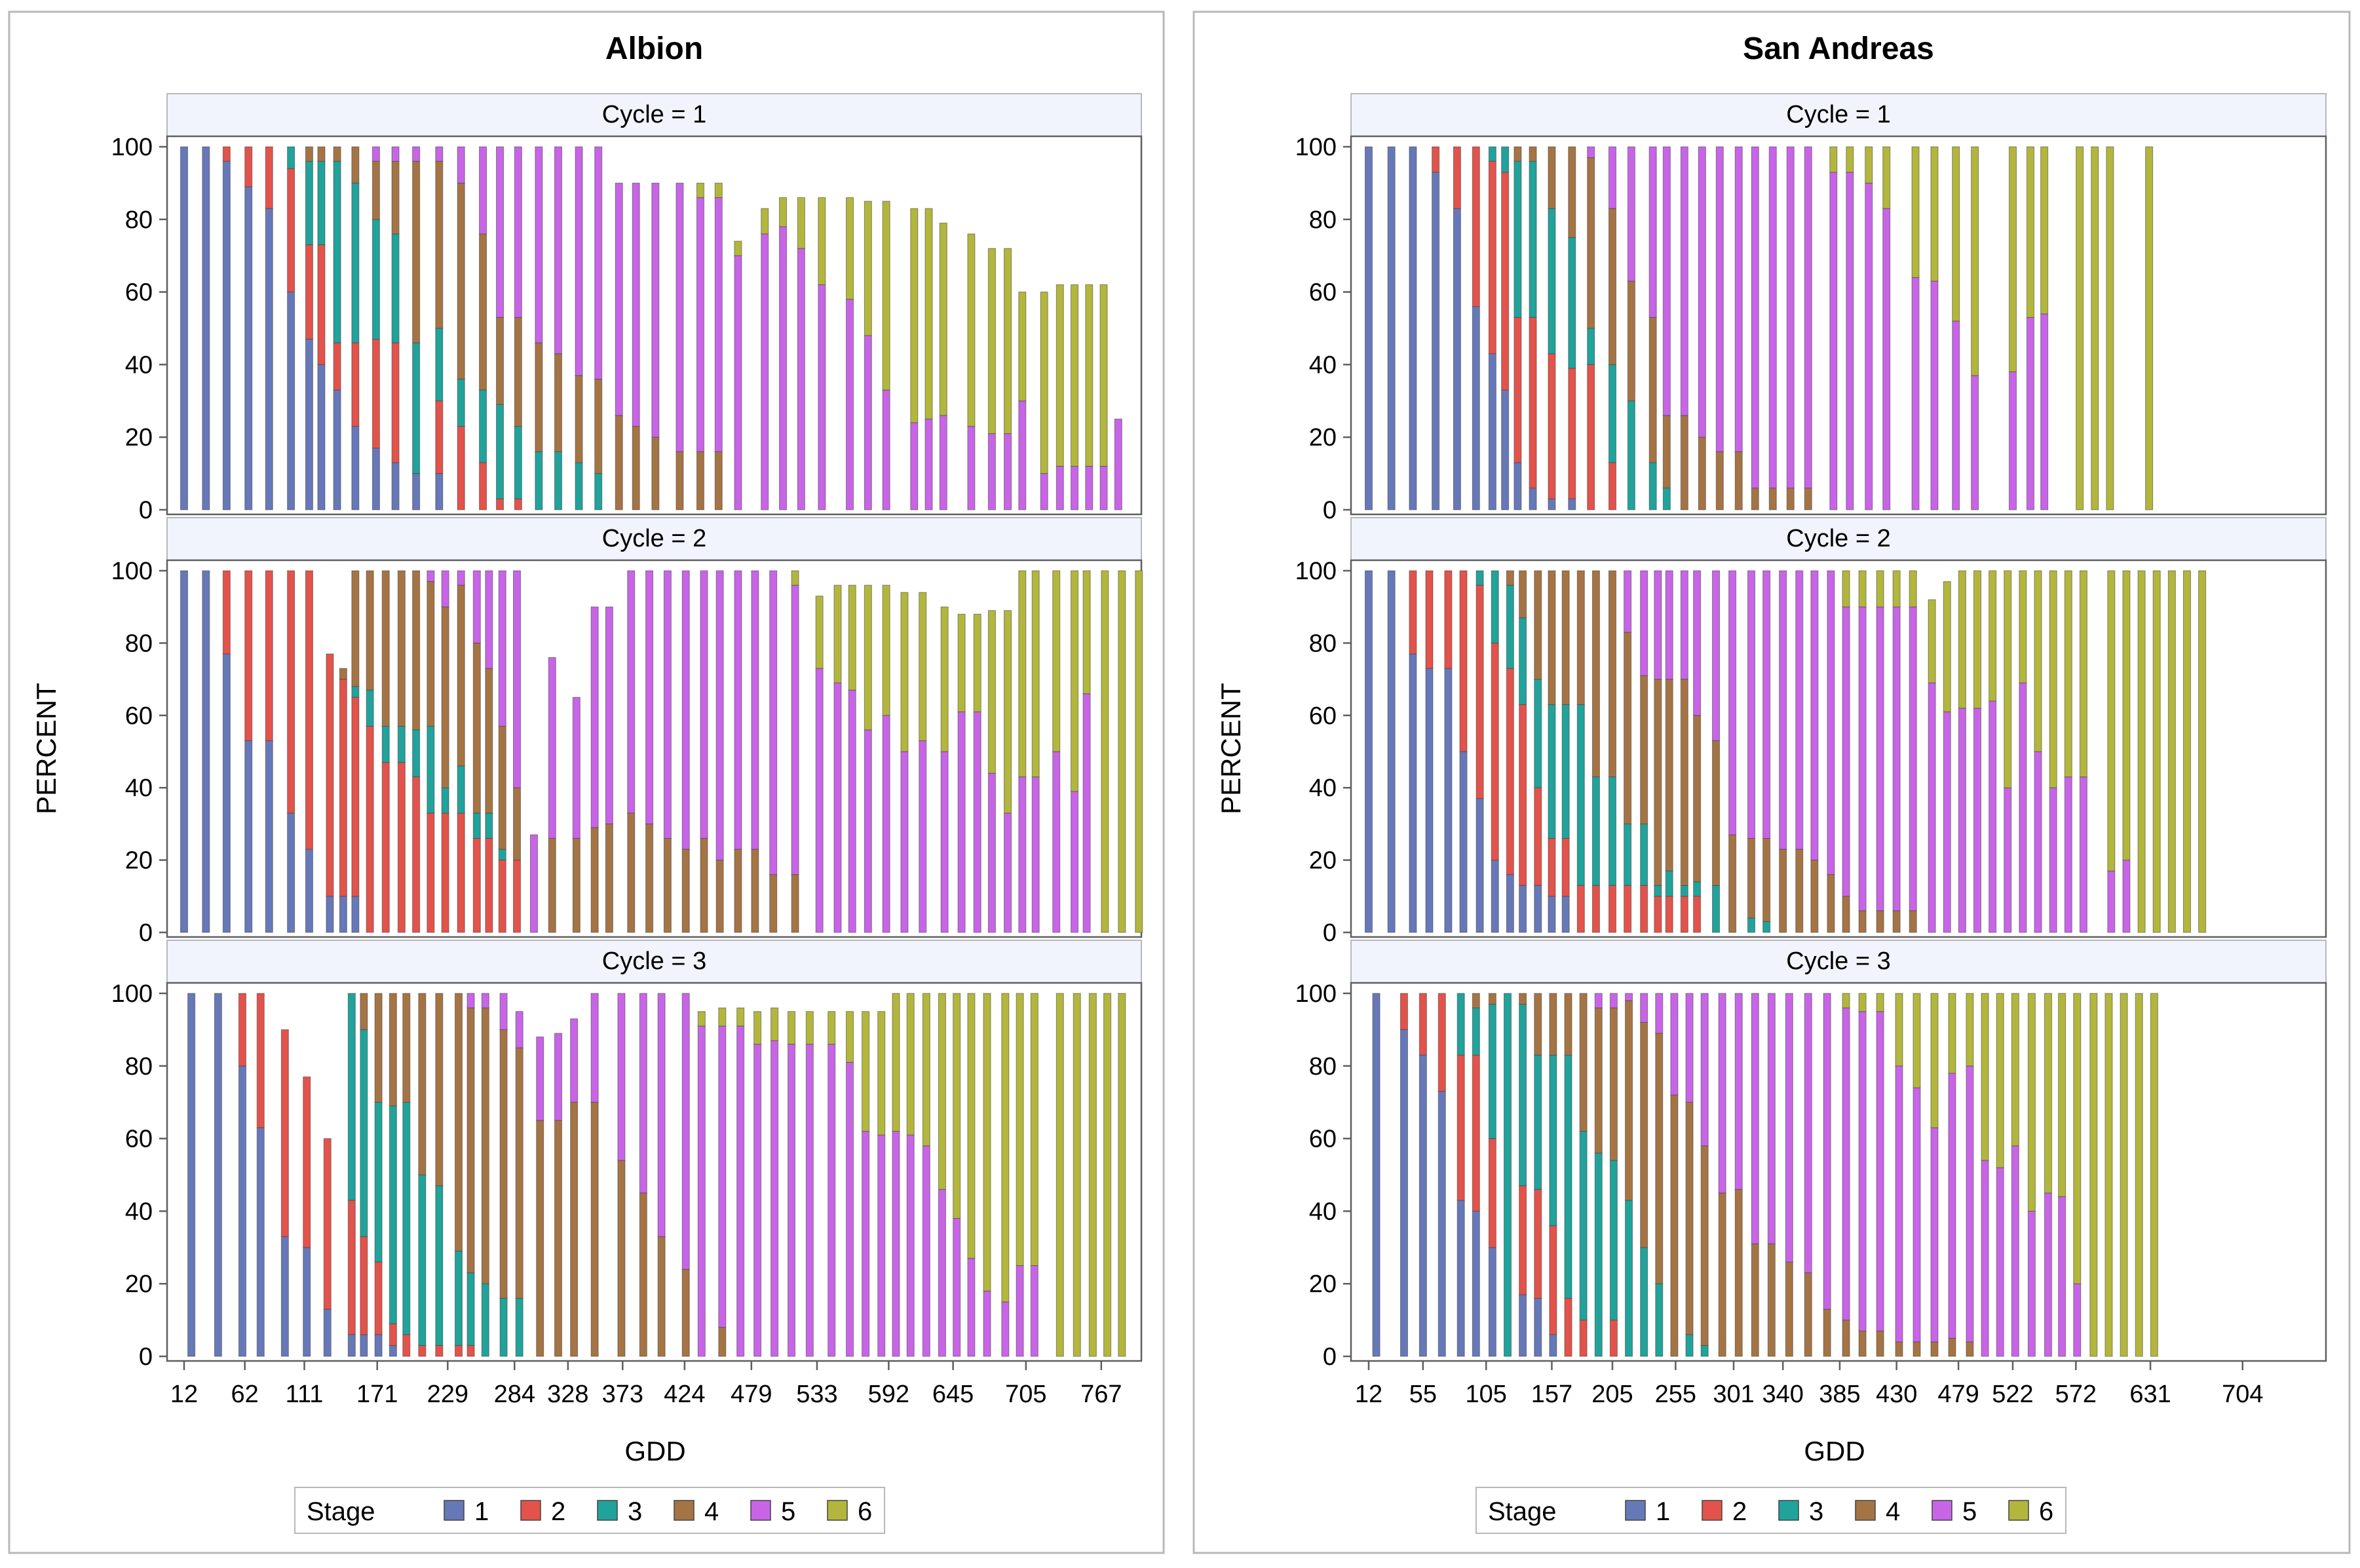  I want to click on x-tick-label: 430, so click(1896, 1395).